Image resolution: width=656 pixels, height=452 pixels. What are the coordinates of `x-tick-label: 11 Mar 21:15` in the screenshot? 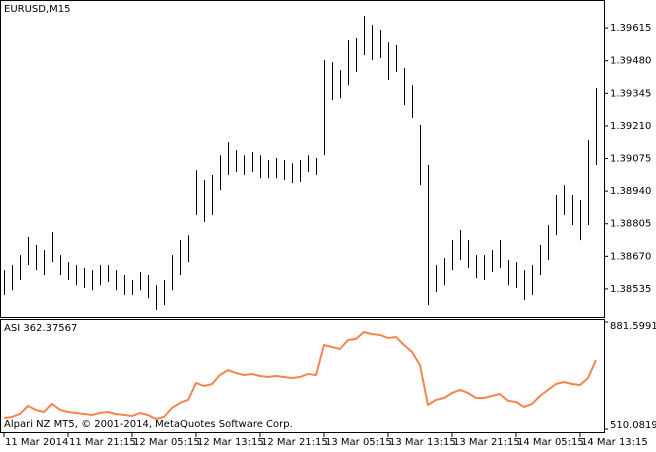 It's located at (102, 442).